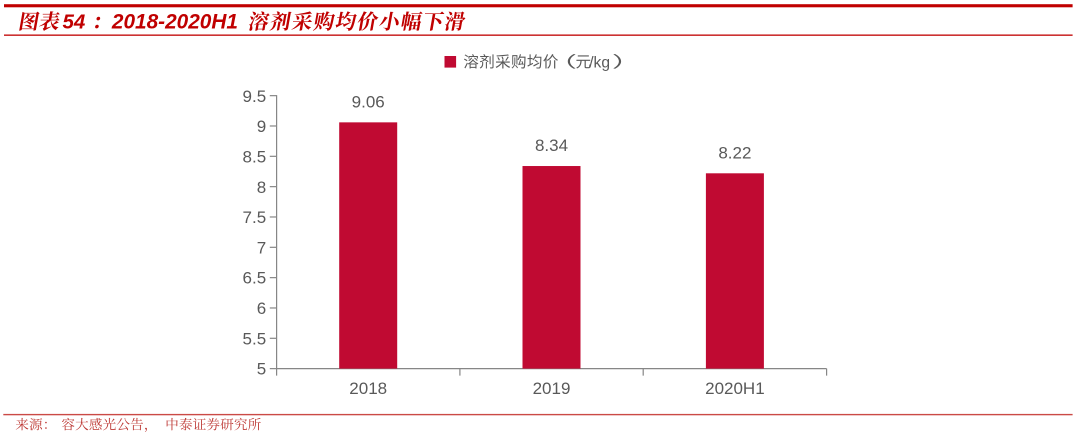 The width and height of the screenshot is (1080, 444). Describe the element at coordinates (261, 308) in the screenshot. I see `svg-text: 6` at that location.